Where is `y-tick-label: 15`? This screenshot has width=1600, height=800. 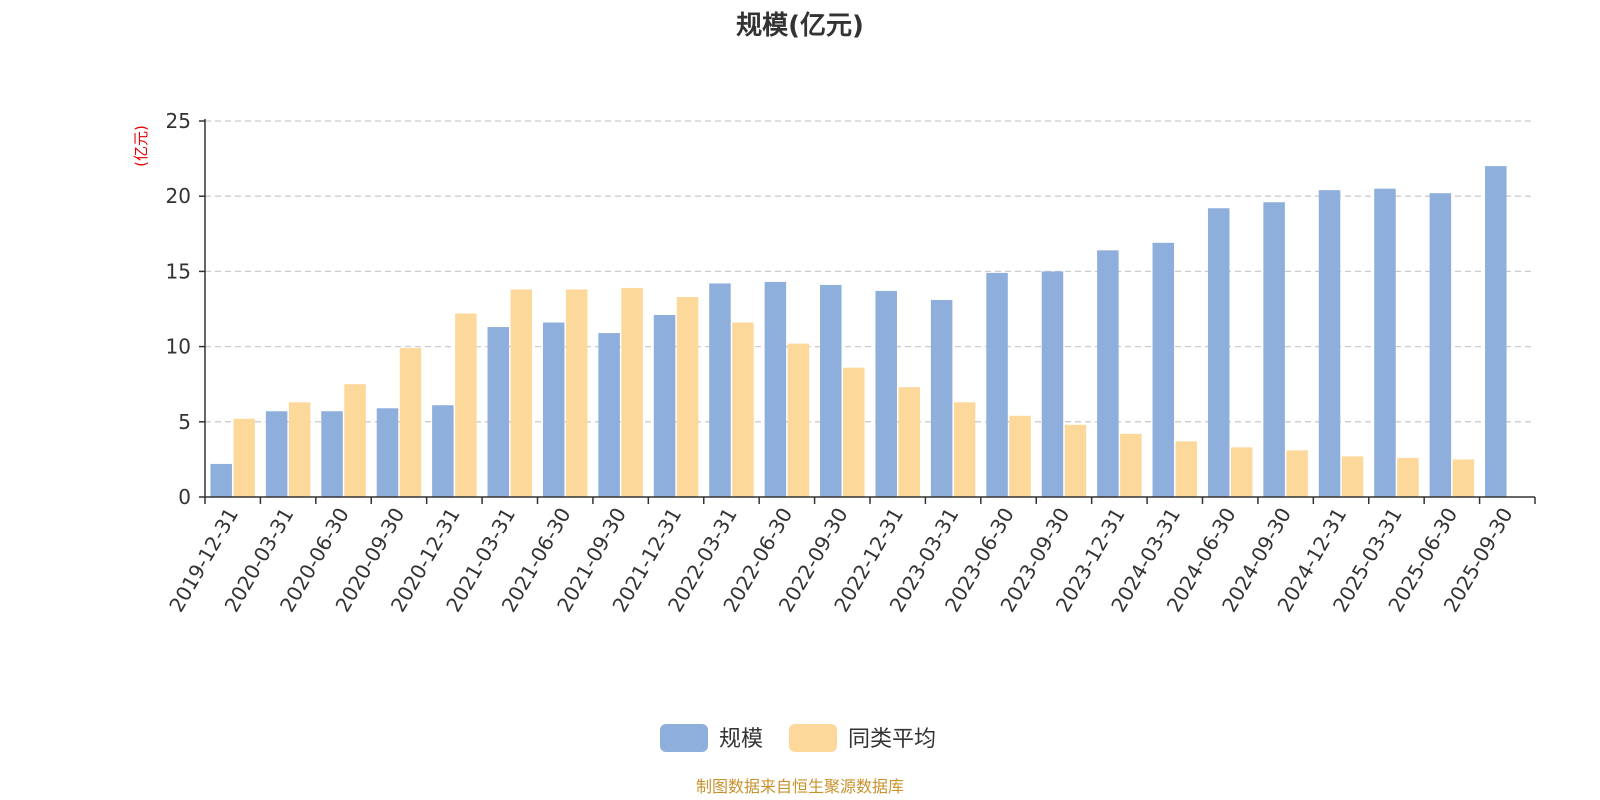
y-tick-label: 15 is located at coordinates (178, 271).